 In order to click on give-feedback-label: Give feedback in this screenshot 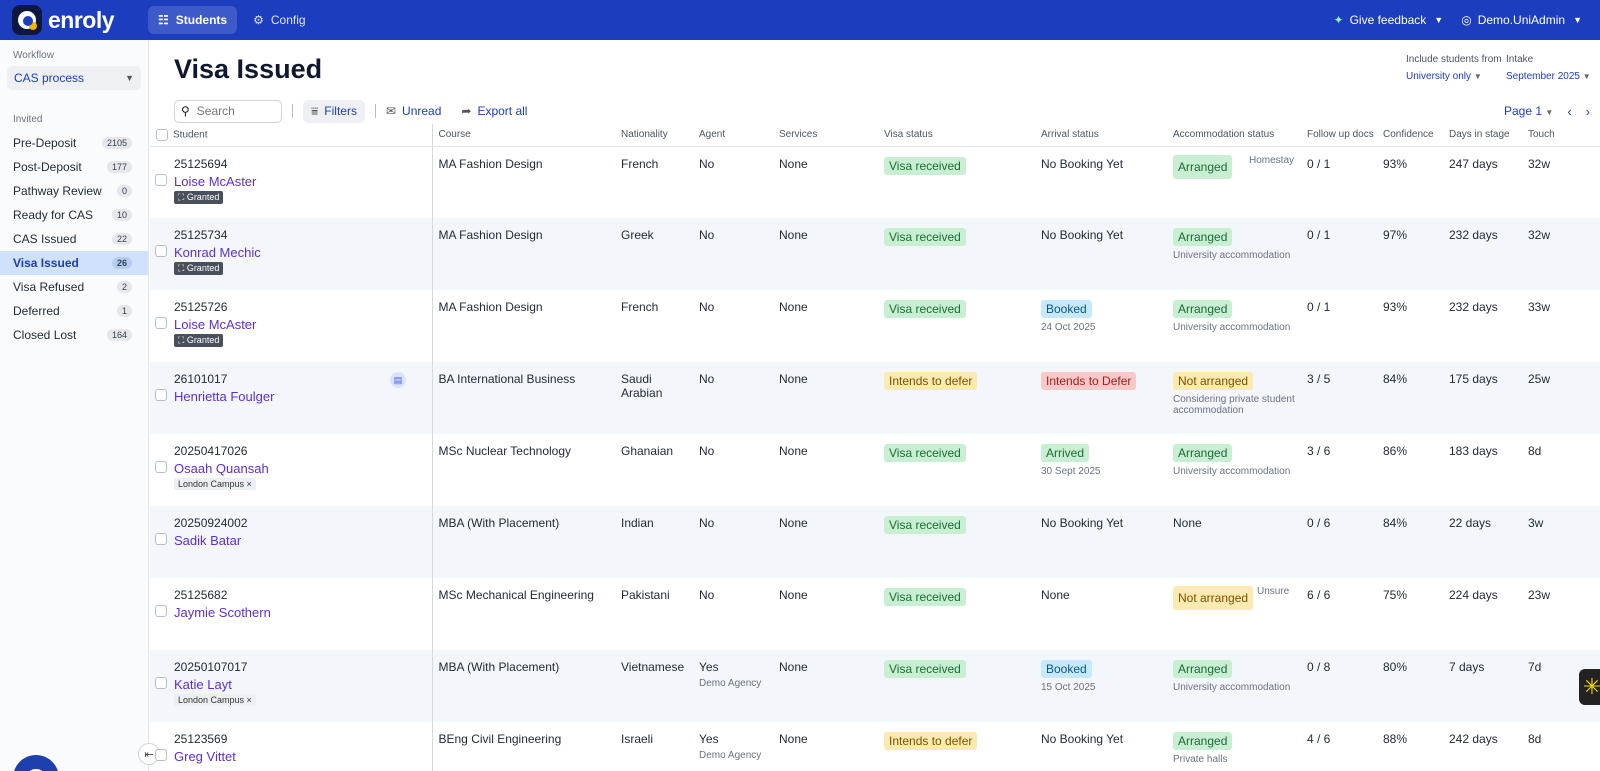, I will do `click(1388, 20)`.